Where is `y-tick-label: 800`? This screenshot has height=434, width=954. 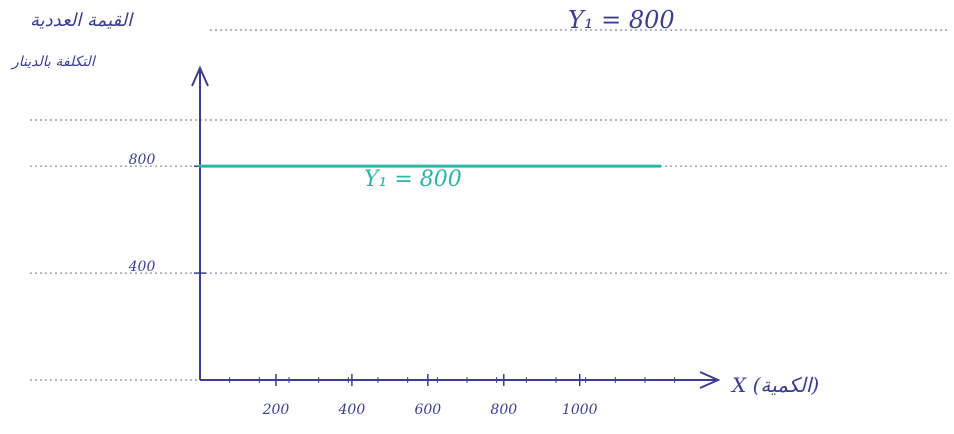
y-tick-label: 800 is located at coordinates (142, 160).